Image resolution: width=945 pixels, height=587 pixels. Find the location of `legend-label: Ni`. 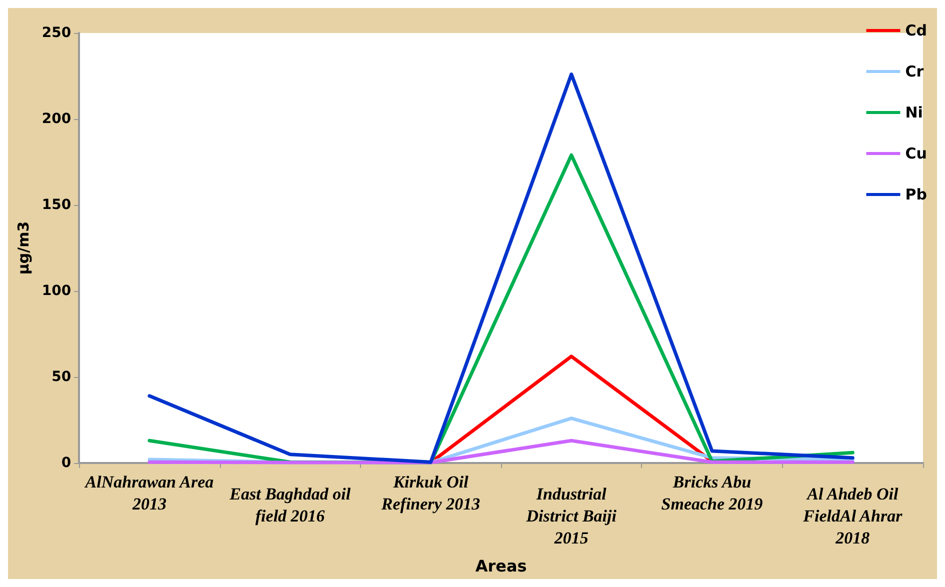

legend-label: Ni is located at coordinates (914, 113).